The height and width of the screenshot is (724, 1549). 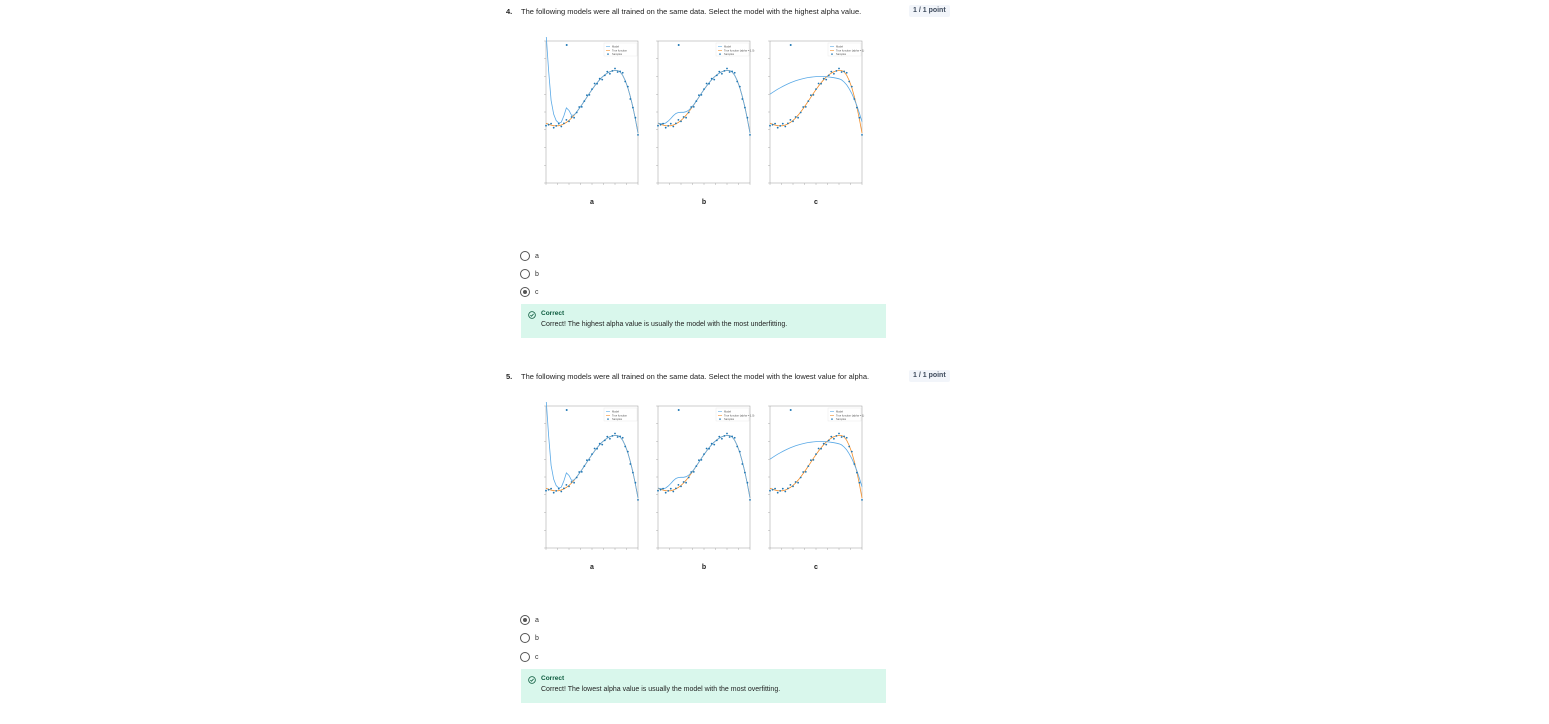 What do you see at coordinates (553, 313) in the screenshot?
I see `feedback-title: Correct` at bounding box center [553, 313].